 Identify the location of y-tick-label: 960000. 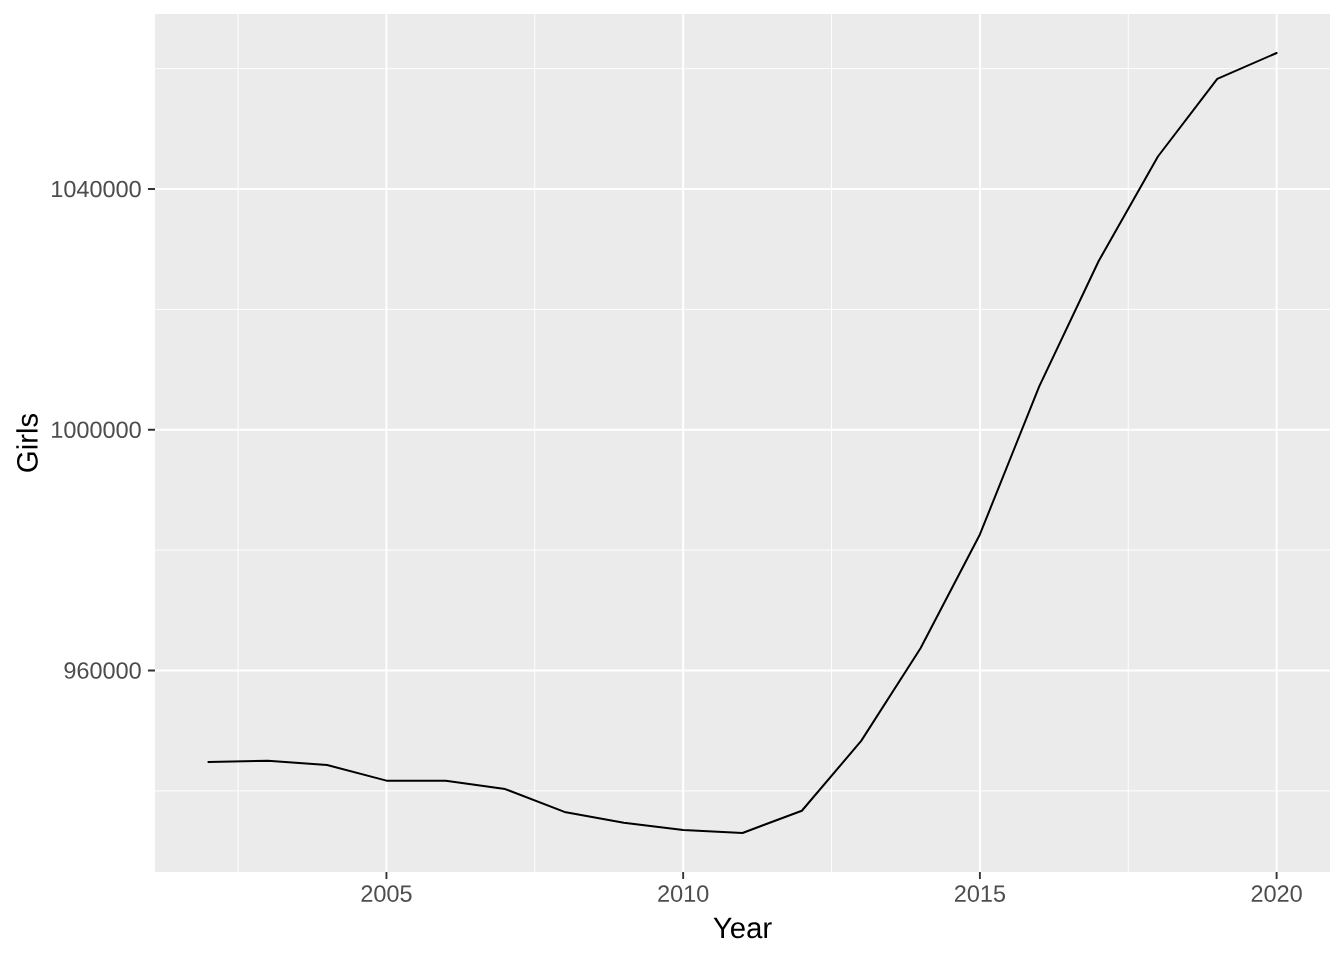
(102, 670).